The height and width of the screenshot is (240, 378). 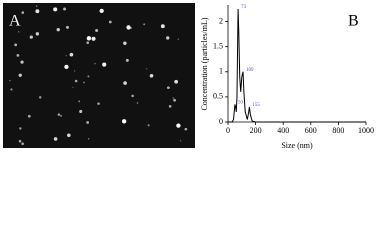 What do you see at coordinates (297, 145) in the screenshot?
I see `x-axis-label: Size (nm)` at bounding box center [297, 145].